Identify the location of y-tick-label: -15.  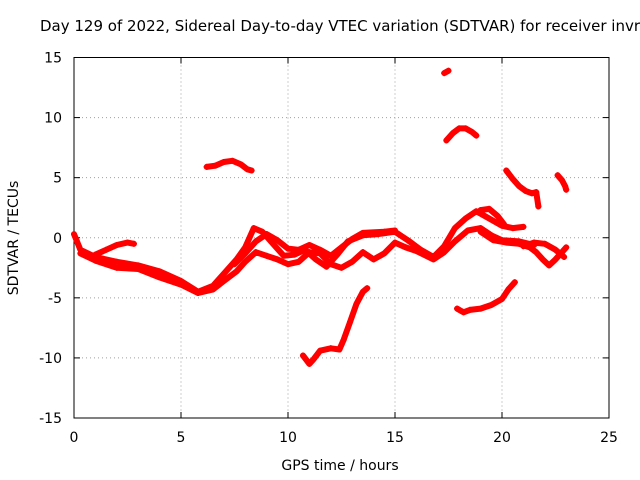
(50, 419).